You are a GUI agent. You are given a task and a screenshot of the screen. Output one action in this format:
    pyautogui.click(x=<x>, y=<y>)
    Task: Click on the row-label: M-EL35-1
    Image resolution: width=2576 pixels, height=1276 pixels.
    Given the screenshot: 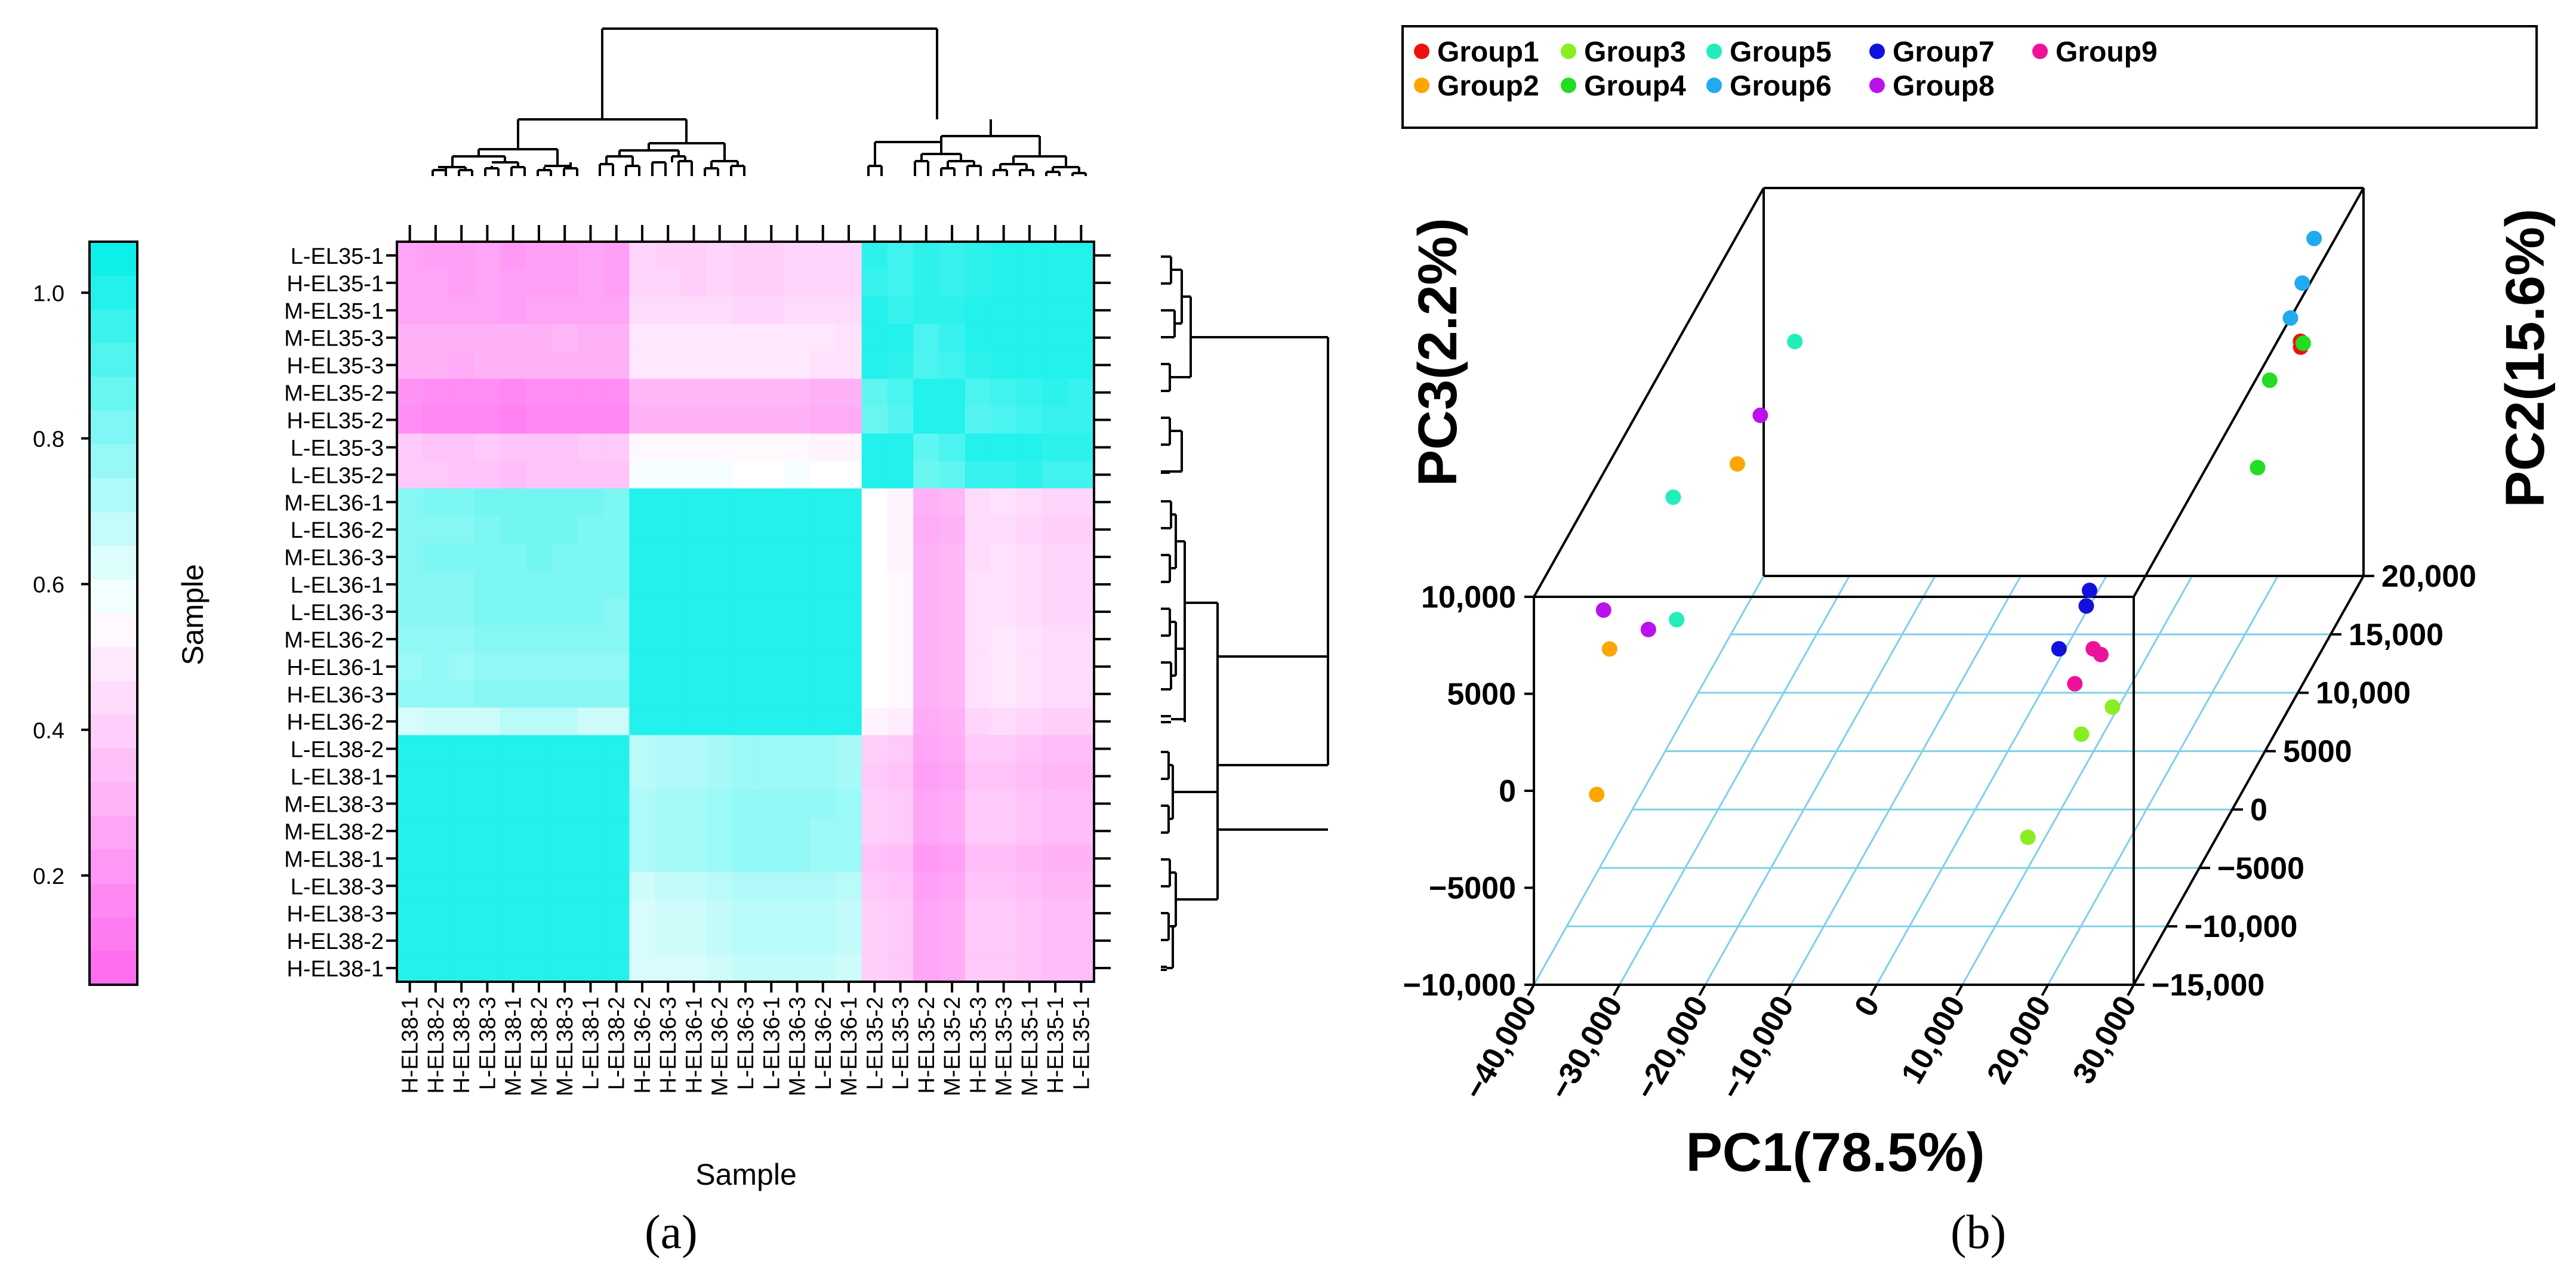 What is the action you would take?
    pyautogui.click(x=334, y=311)
    